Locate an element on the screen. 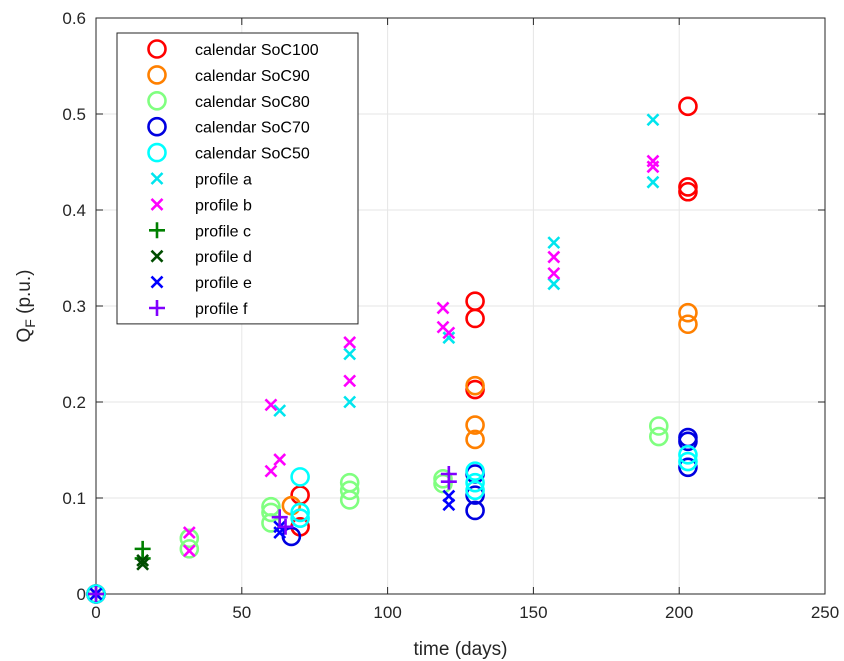 The width and height of the screenshot is (844, 661). legend-label: profile d is located at coordinates (223, 257).